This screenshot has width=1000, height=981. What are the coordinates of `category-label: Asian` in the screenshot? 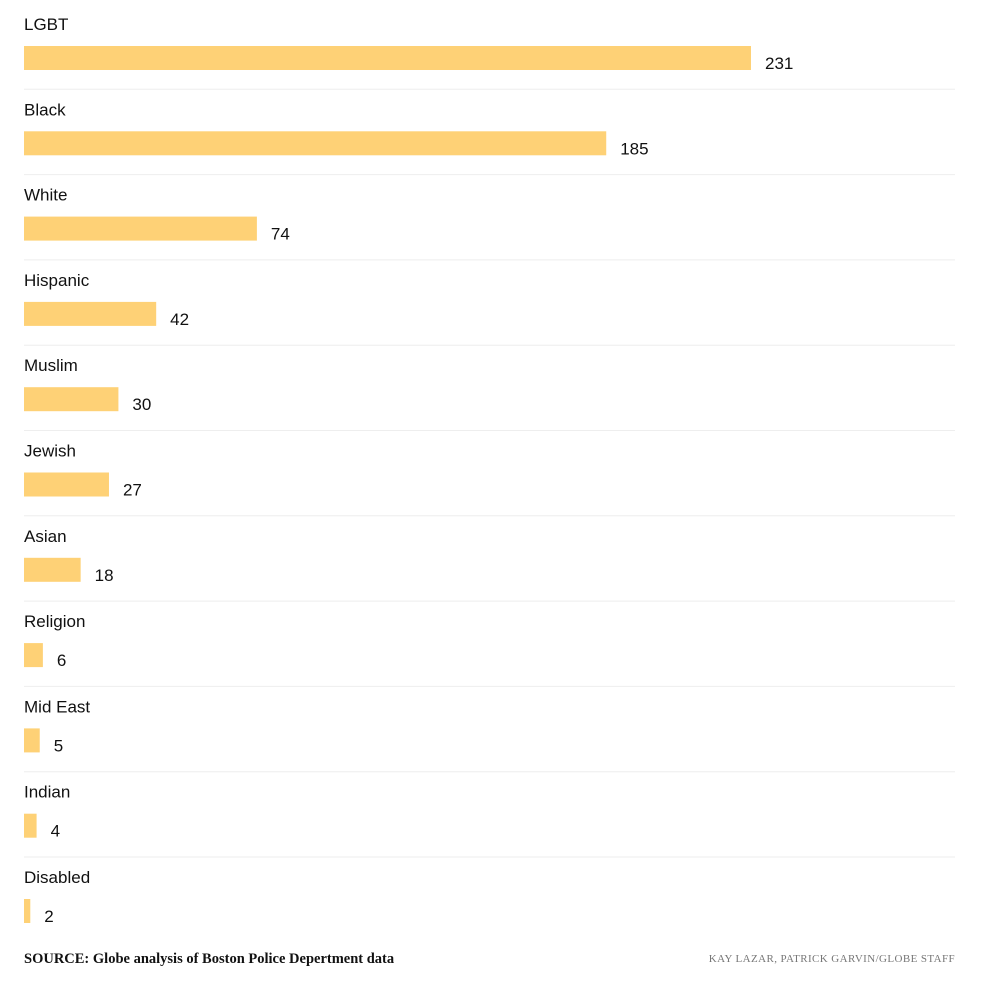 It's located at (45, 536).